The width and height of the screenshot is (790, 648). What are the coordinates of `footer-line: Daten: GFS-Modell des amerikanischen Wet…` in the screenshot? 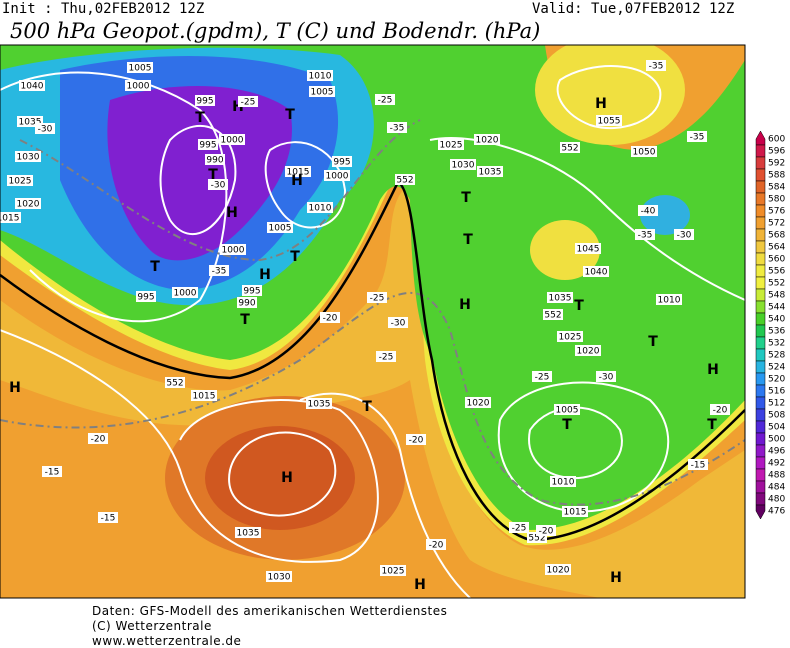 It's located at (269, 611).